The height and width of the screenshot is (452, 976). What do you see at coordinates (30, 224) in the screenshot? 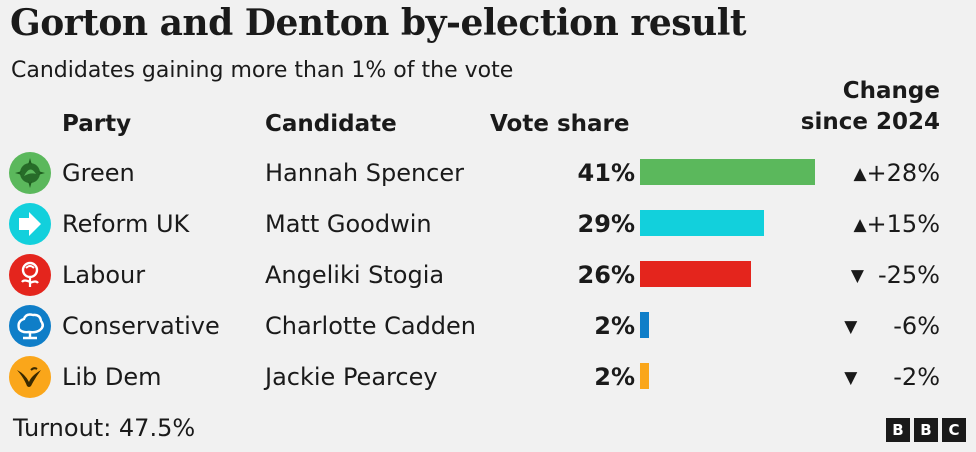
I see `reform-uk-logo-icon` at bounding box center [30, 224].